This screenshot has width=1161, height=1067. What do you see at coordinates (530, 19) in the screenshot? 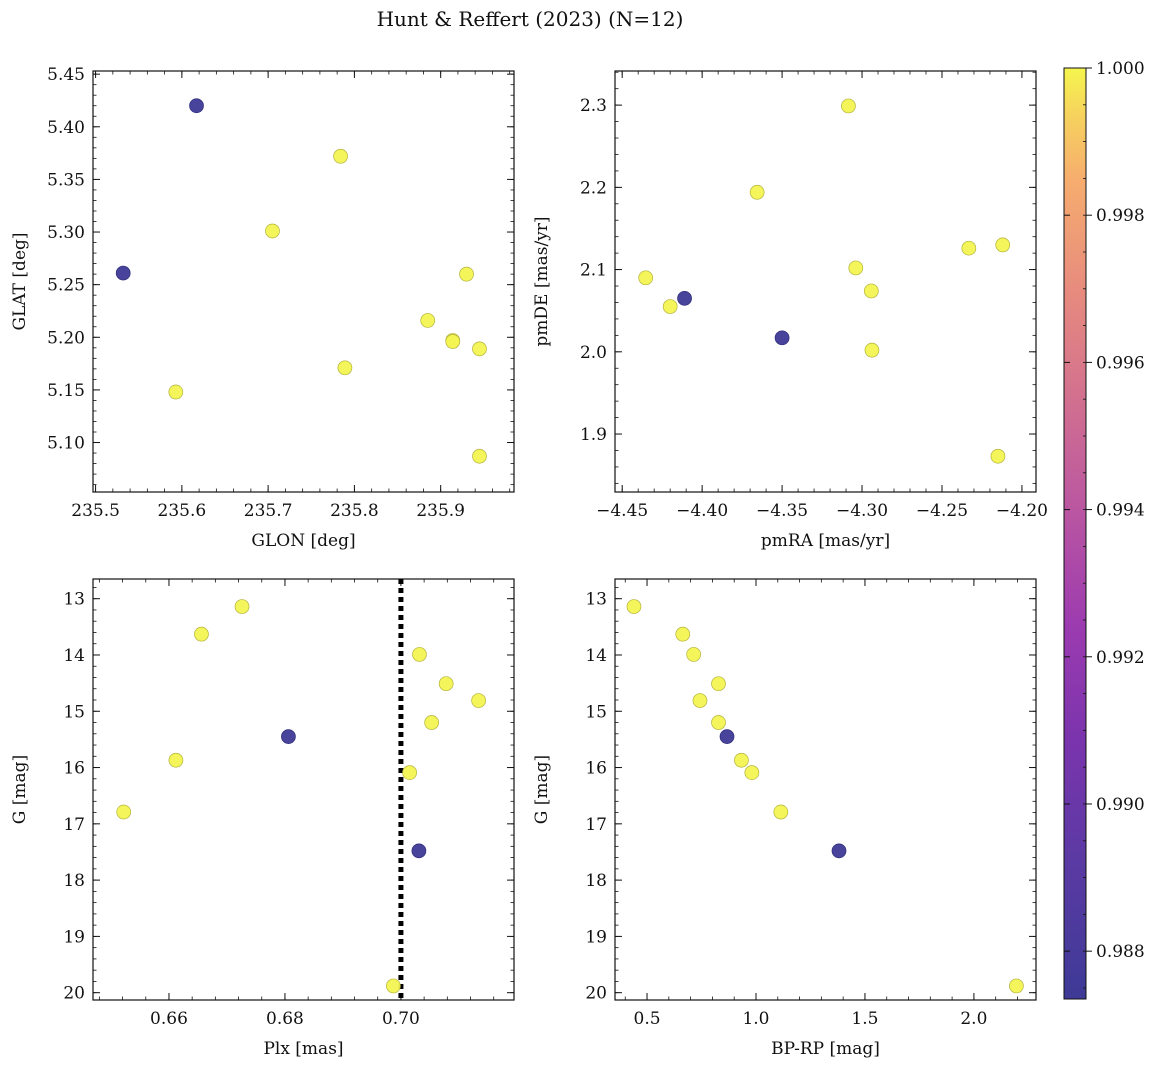
I see `figure-title: Hunt & Reffert (2023) (N=12)` at bounding box center [530, 19].